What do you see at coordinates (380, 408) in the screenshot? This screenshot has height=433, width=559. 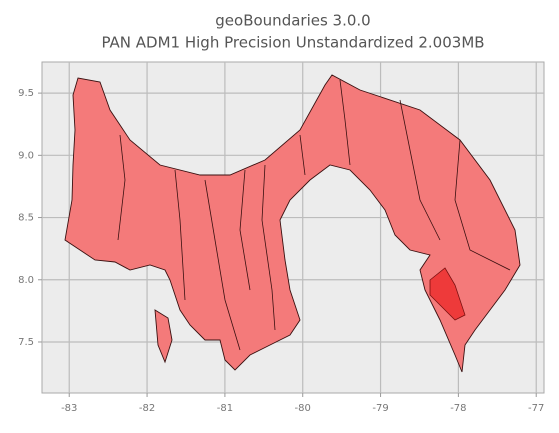 I see `x-tick-label: -79` at bounding box center [380, 408].